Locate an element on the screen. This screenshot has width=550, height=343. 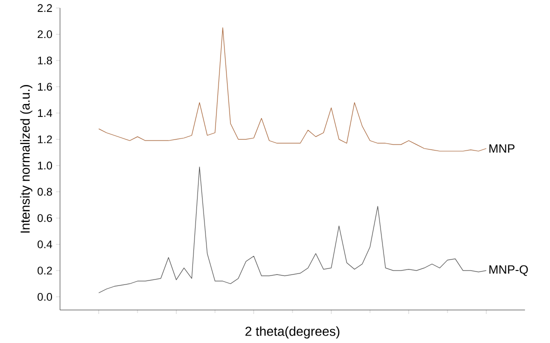
y-tick-label: 1.0 is located at coordinates (45, 166).